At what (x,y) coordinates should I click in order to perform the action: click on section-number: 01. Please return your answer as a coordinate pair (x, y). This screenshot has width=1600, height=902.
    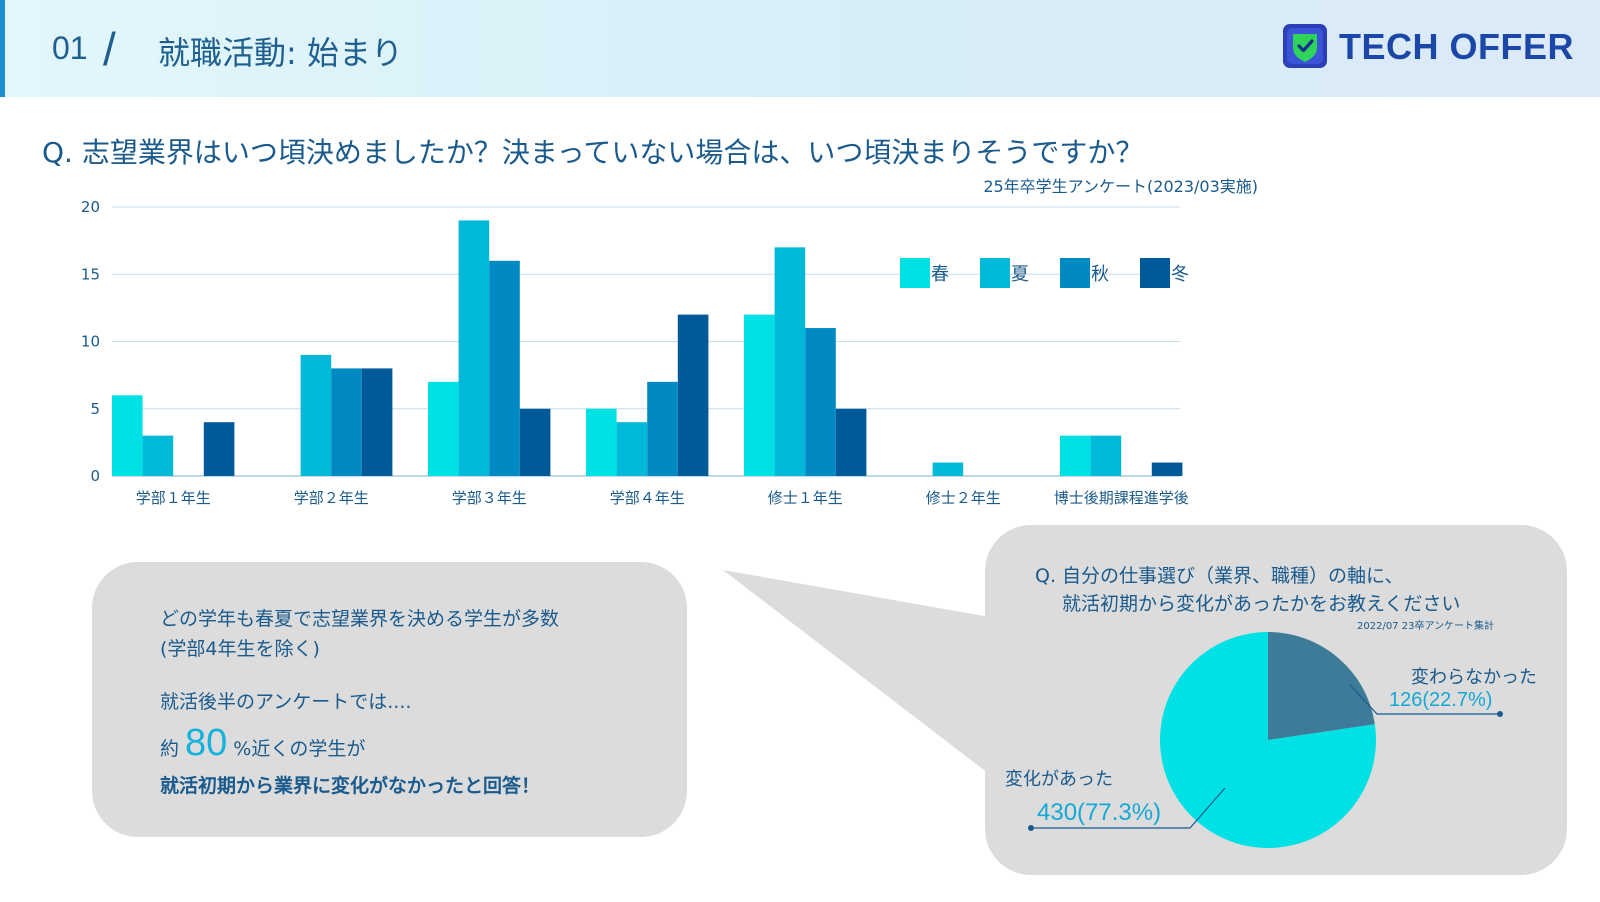
    Looking at the image, I should click on (70, 48).